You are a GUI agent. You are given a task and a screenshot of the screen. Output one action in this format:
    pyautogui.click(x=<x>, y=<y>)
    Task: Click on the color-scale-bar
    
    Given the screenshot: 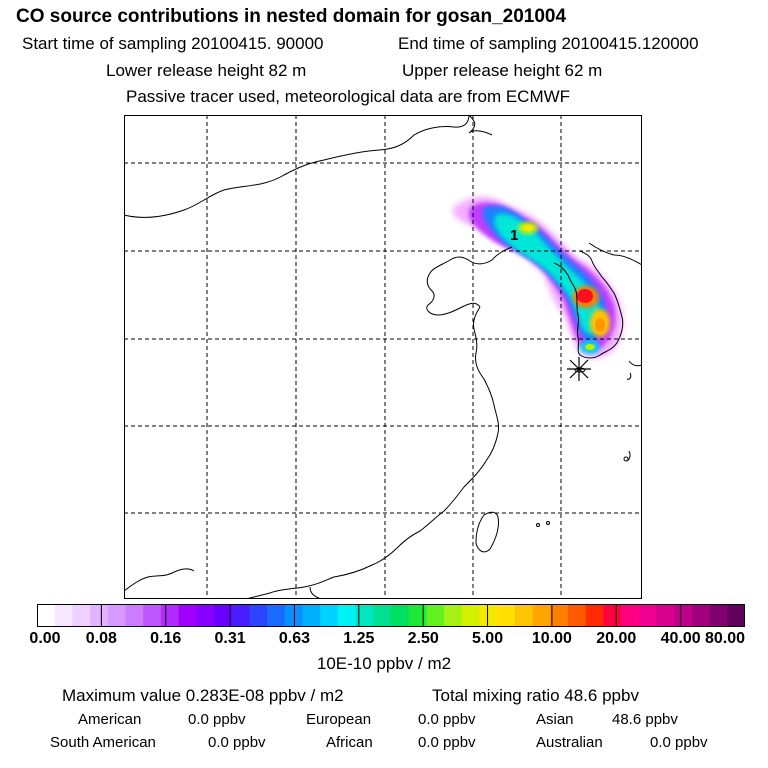 What is the action you would take?
    pyautogui.click(x=391, y=615)
    